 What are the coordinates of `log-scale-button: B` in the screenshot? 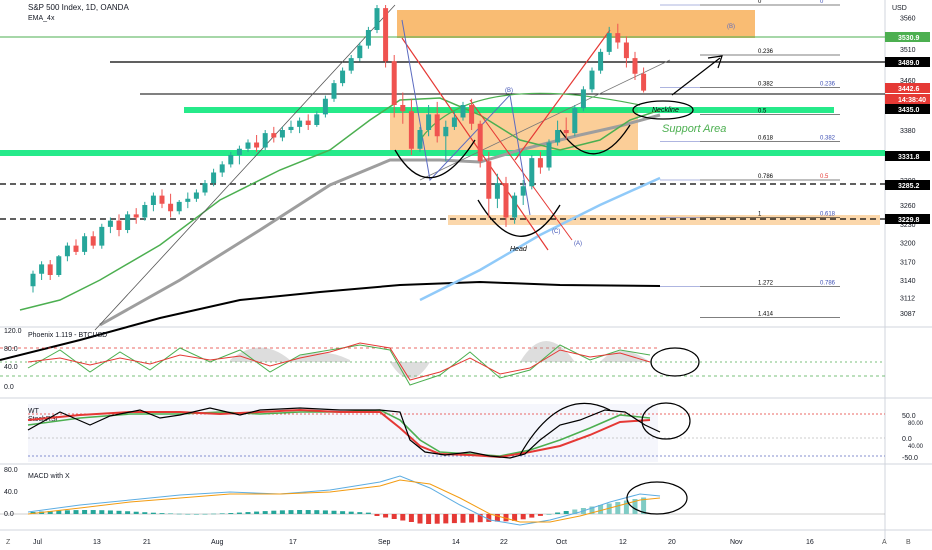 It's located at (908, 542).